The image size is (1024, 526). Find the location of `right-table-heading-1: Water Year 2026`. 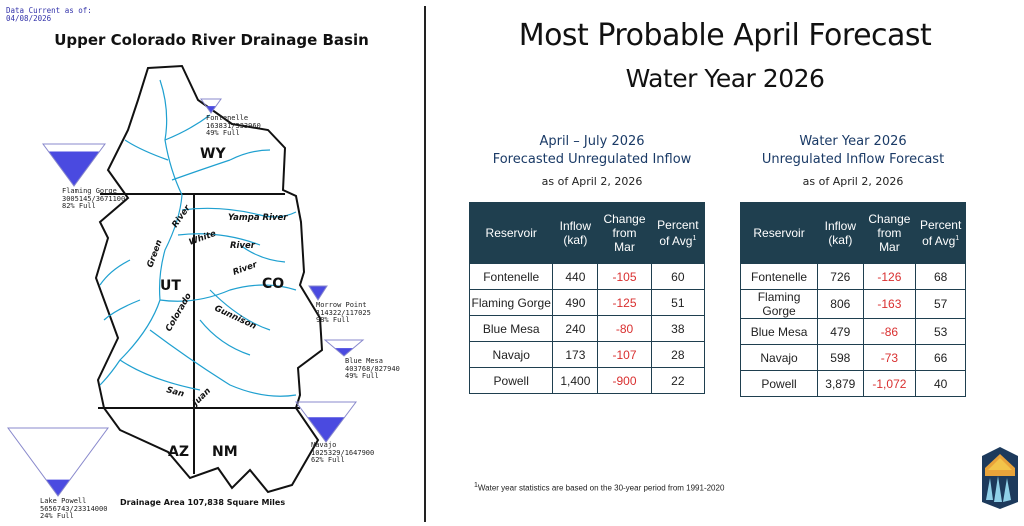

right-table-heading-1: Water Year 2026 is located at coordinates (853, 141).